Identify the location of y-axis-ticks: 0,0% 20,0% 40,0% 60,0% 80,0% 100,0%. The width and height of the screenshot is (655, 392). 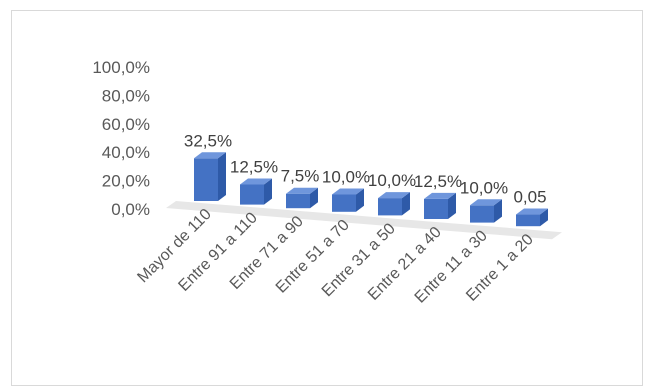
(121, 138).